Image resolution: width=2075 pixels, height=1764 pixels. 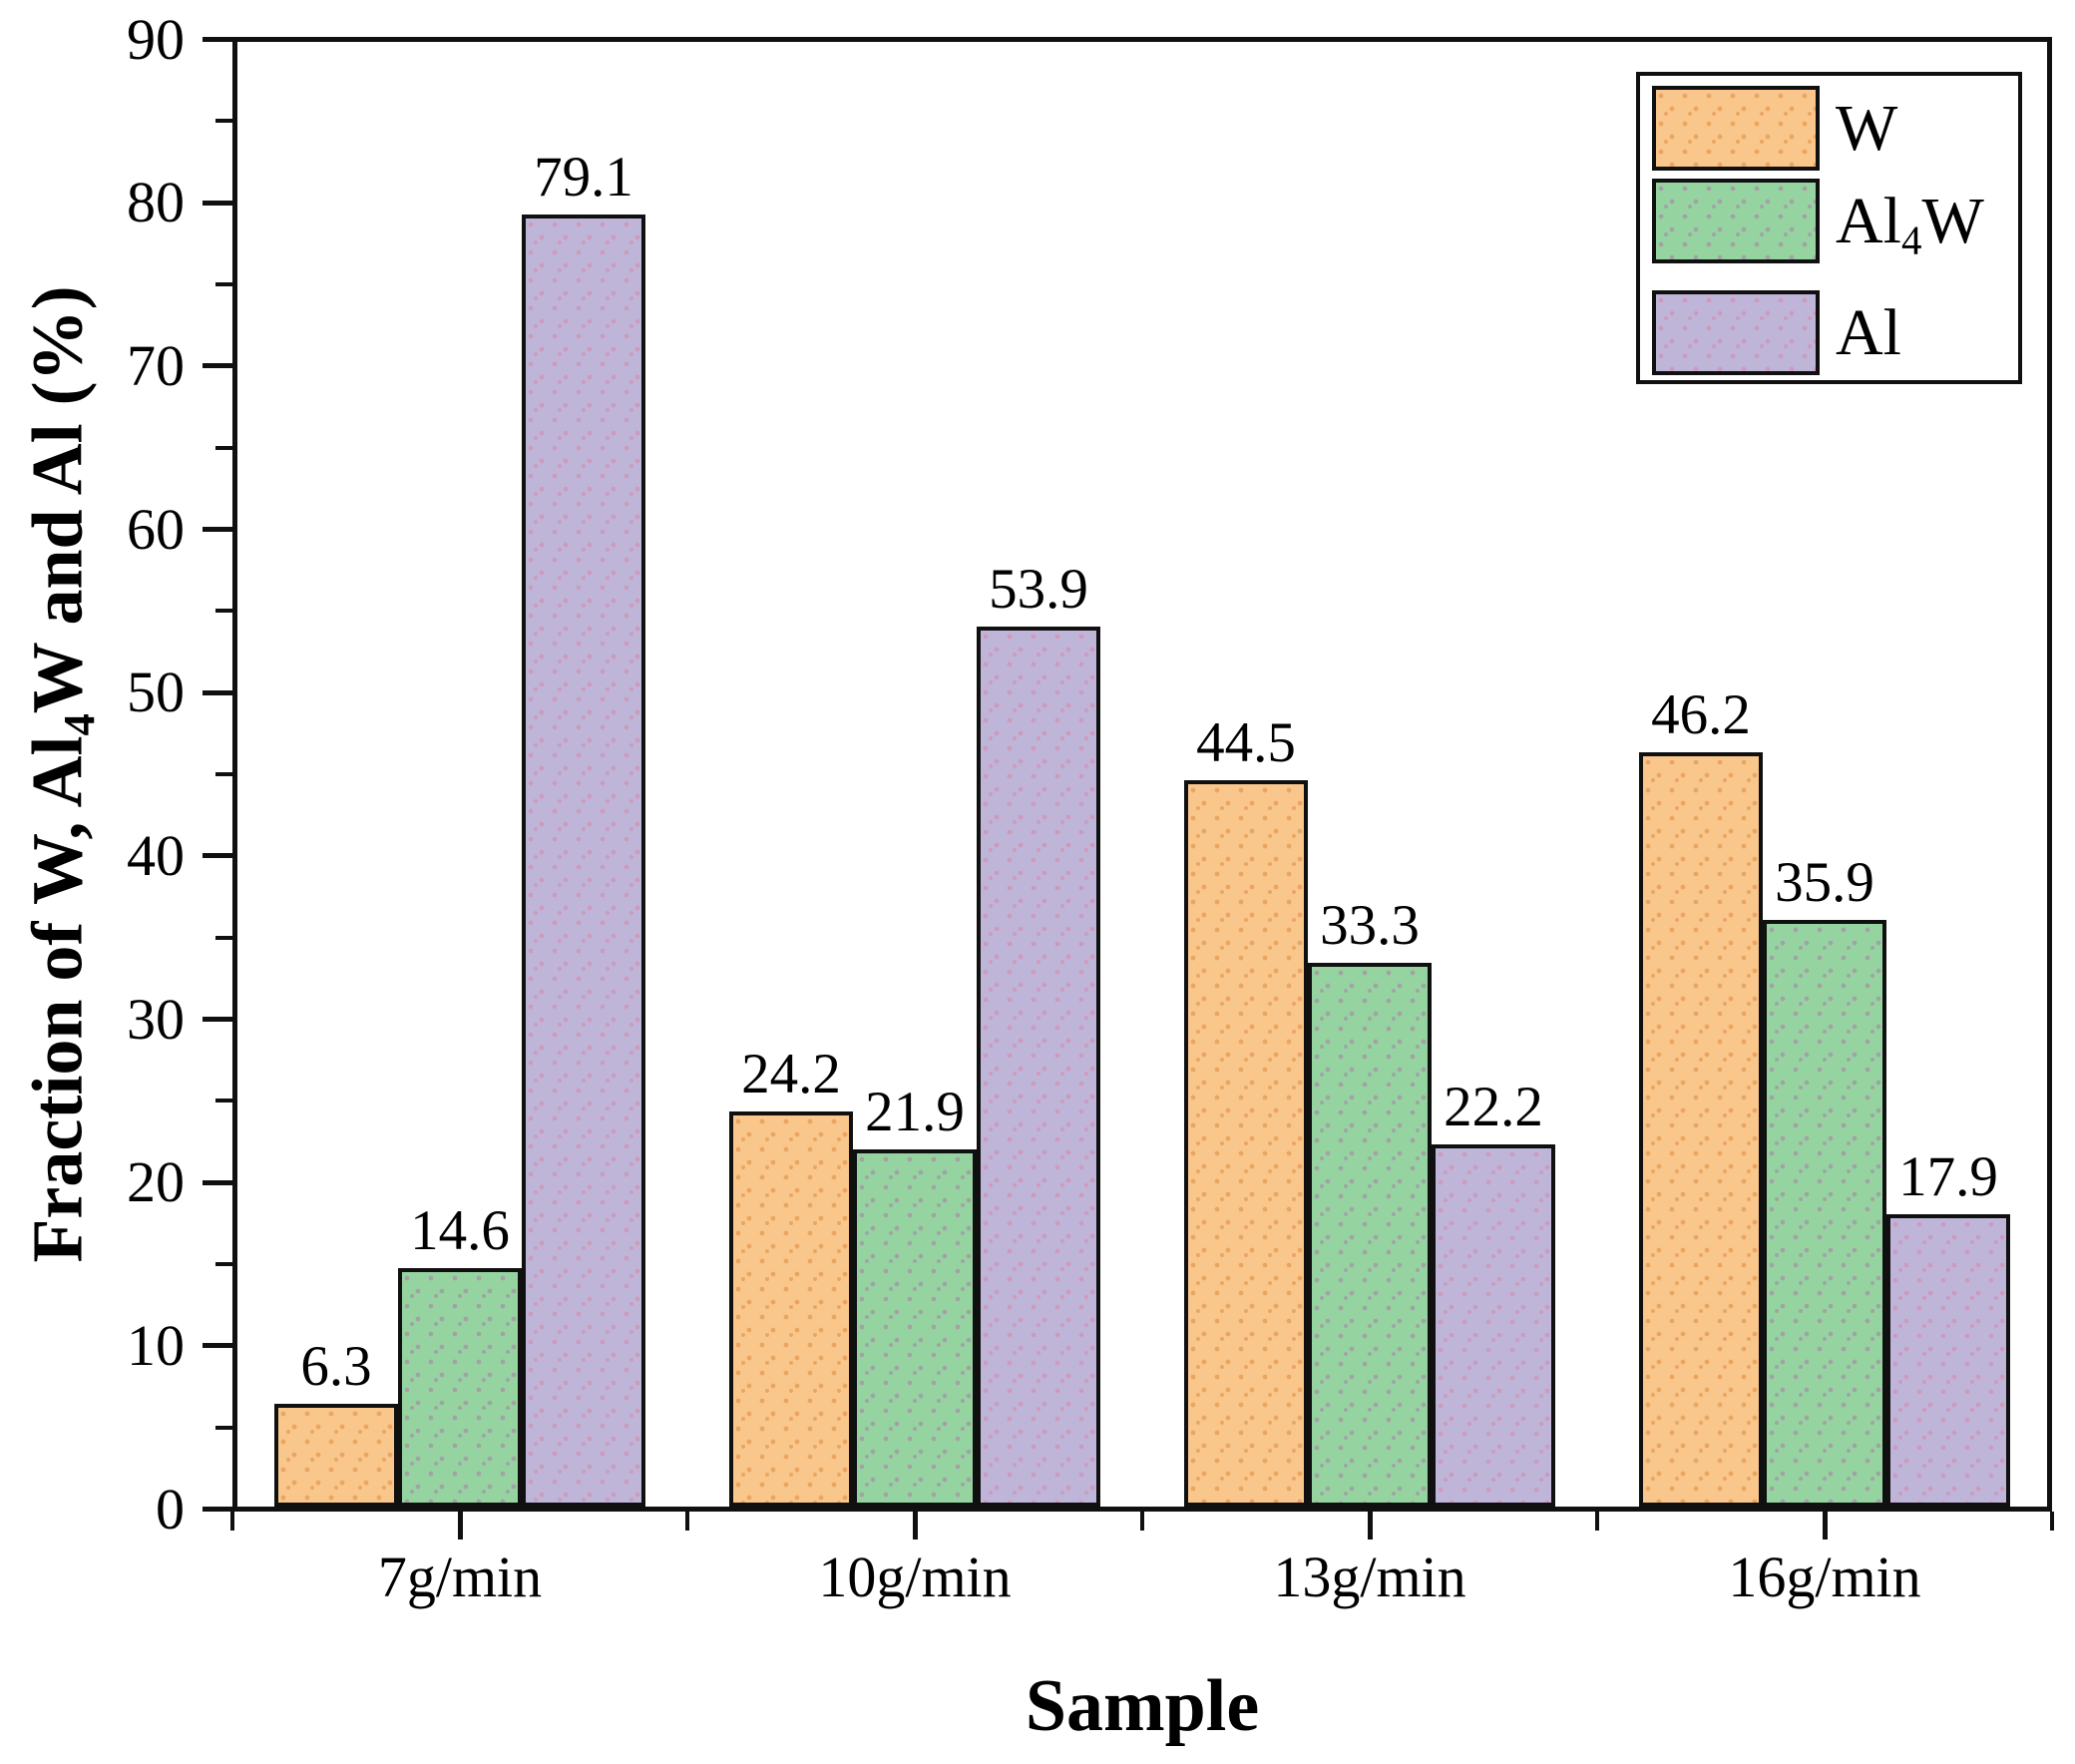 I want to click on x-category-label: 13g/min, so click(x=1370, y=1576).